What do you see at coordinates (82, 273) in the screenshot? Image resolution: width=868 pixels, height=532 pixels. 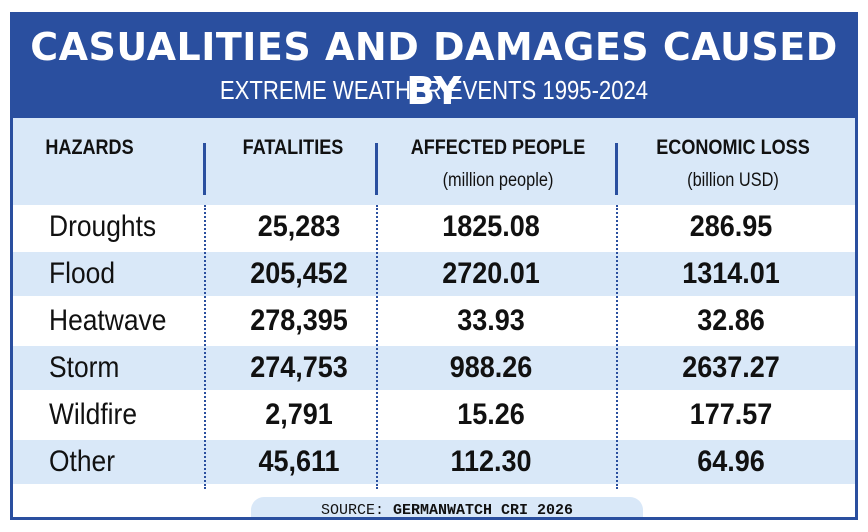 I see `hazard-name: Flood` at bounding box center [82, 273].